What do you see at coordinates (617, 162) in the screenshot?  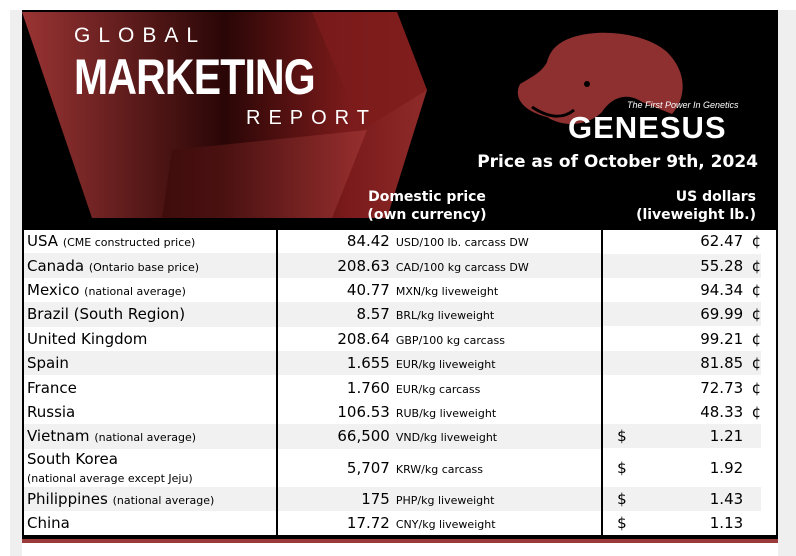 I see `price-date: Price as of October 9th, 2024` at bounding box center [617, 162].